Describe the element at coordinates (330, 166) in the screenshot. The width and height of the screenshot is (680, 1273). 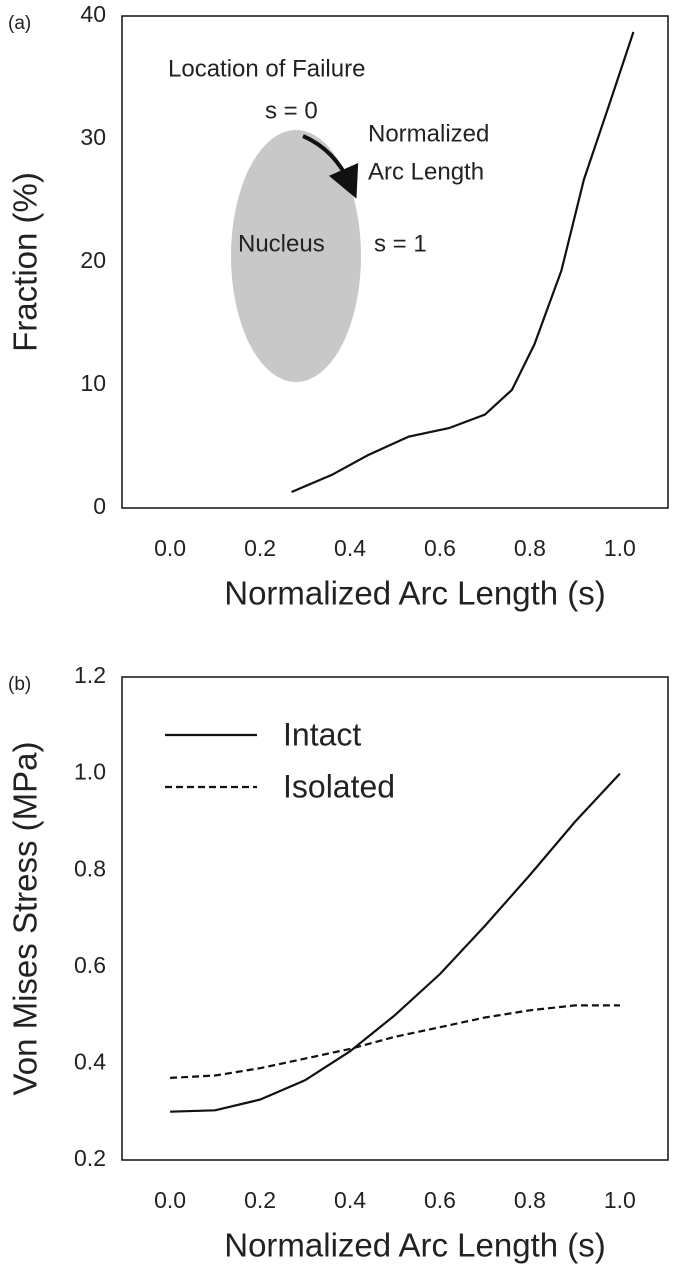
I see `arc-arrow` at that location.